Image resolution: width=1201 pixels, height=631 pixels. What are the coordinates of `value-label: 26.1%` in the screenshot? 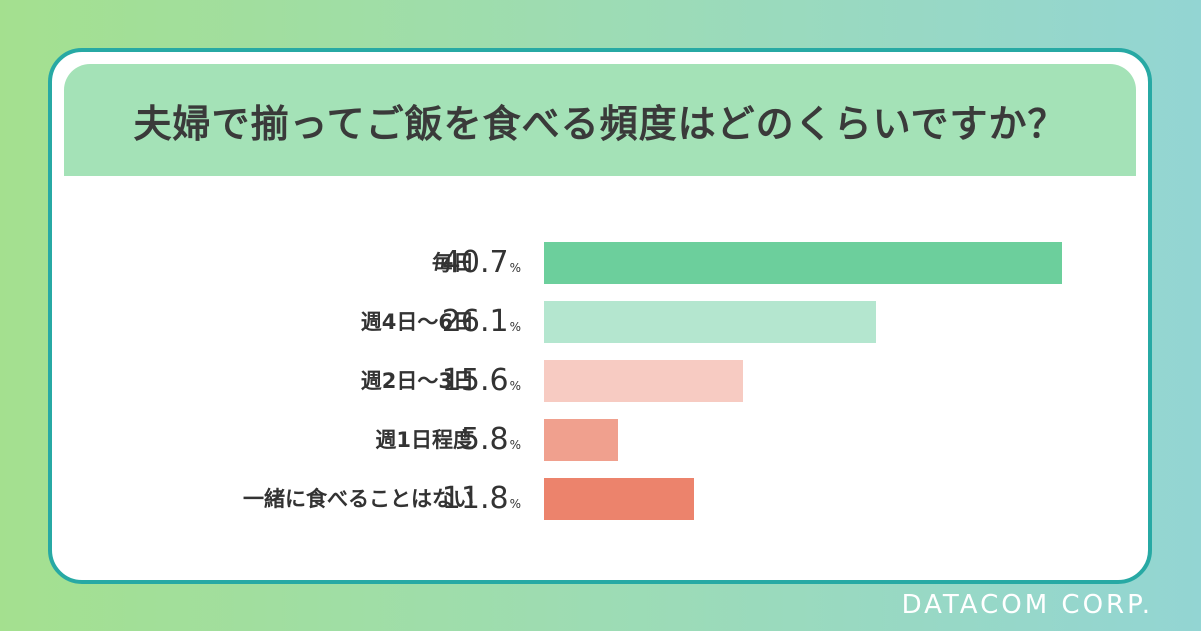 It's located at (481, 322).